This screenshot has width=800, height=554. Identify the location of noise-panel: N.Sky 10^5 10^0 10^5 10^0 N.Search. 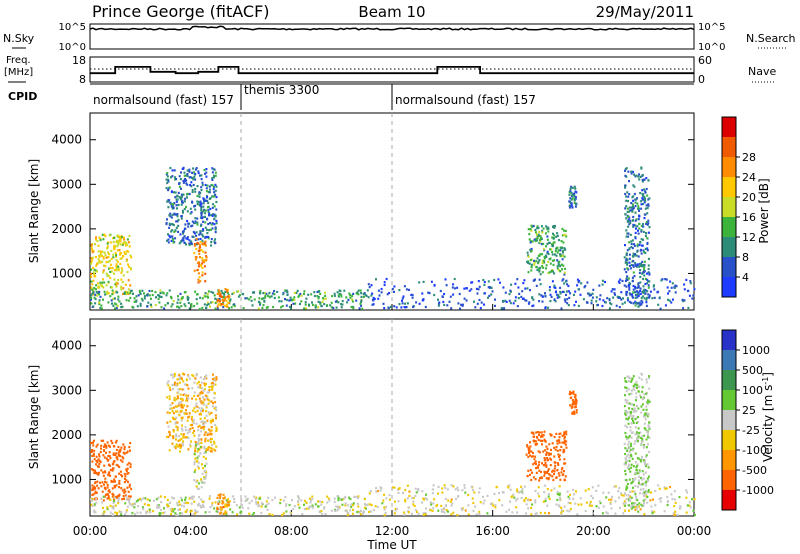
(399, 37).